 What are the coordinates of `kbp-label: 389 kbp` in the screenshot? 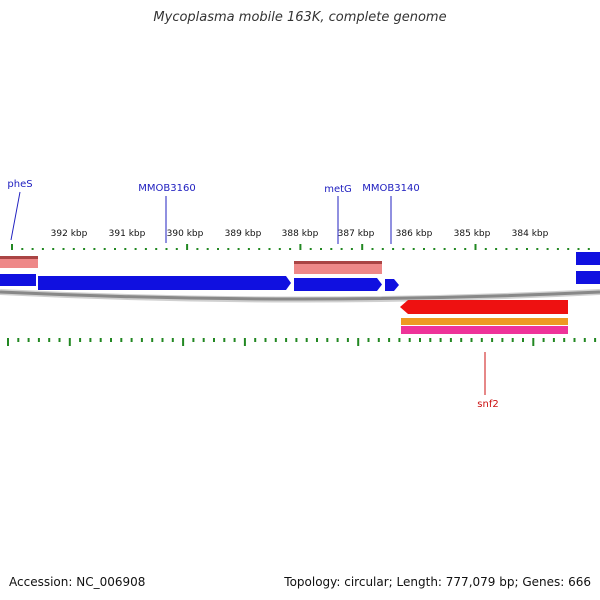 It's located at (243, 234).